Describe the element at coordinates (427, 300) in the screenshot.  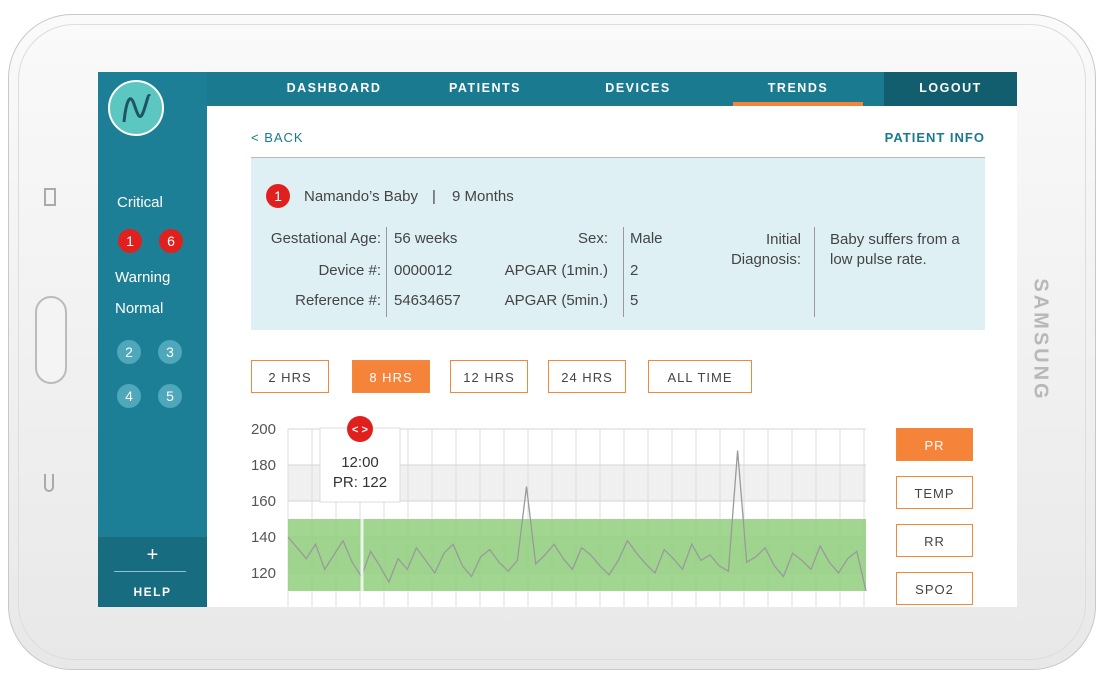
I see `field-value: 54634657` at that location.